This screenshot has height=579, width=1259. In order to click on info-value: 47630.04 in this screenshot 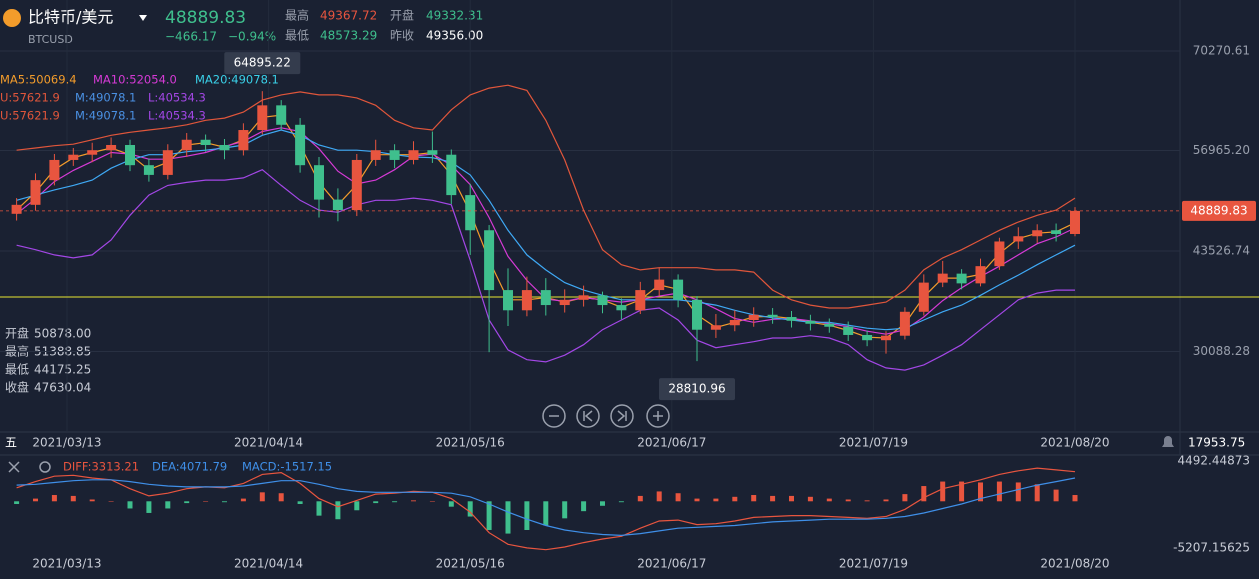, I will do `click(62, 388)`.